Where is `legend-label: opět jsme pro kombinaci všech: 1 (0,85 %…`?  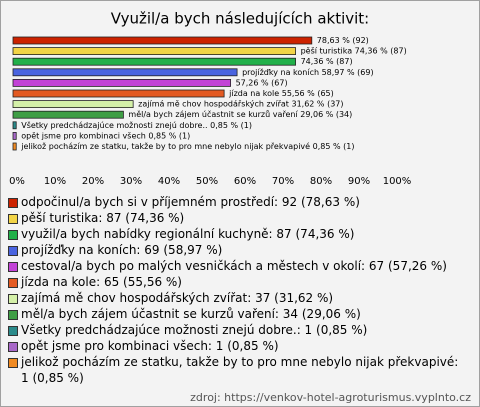
legend-label: opět jsme pro kombinaci všech: 1 (0,85 %… is located at coordinates (150, 346).